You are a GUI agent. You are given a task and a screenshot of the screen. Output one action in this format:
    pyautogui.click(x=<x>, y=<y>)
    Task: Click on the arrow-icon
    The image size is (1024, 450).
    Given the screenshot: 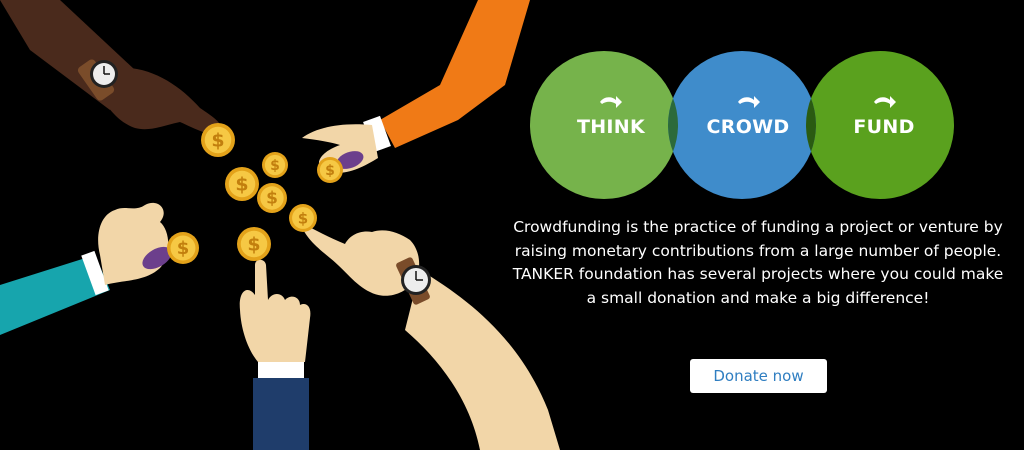 What is the action you would take?
    pyautogui.click(x=748, y=102)
    